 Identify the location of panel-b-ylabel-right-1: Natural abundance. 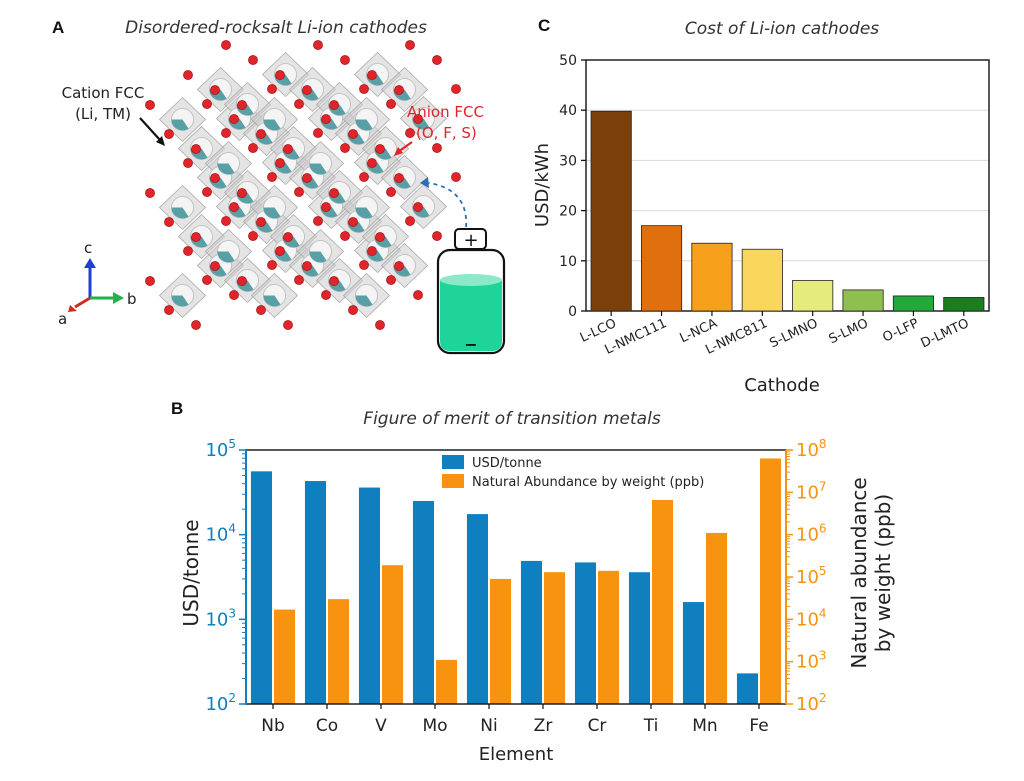
(859, 572).